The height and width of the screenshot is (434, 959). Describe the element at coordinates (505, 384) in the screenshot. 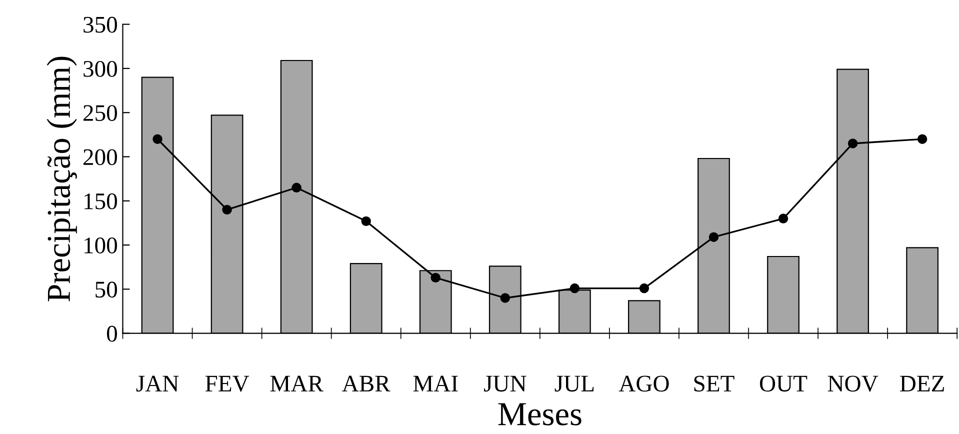

I see `x-tick-label: JUN` at that location.